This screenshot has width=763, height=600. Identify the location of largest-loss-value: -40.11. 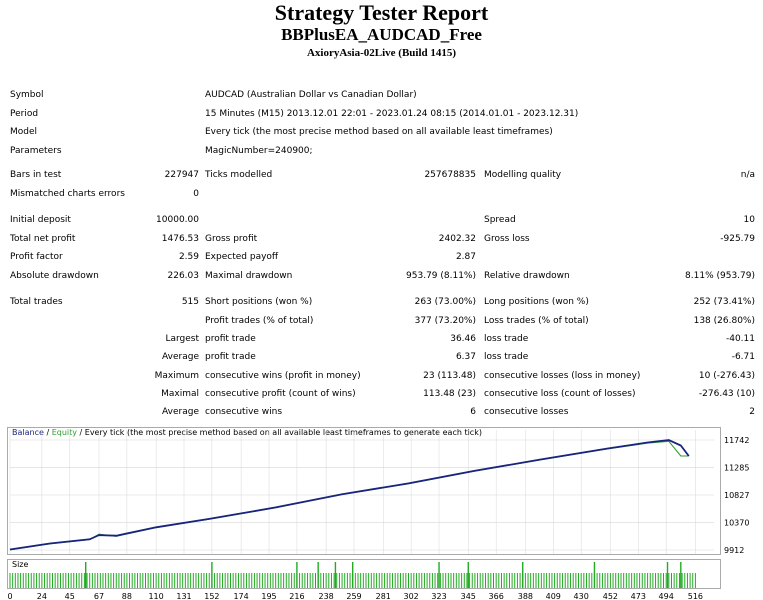
(740, 339).